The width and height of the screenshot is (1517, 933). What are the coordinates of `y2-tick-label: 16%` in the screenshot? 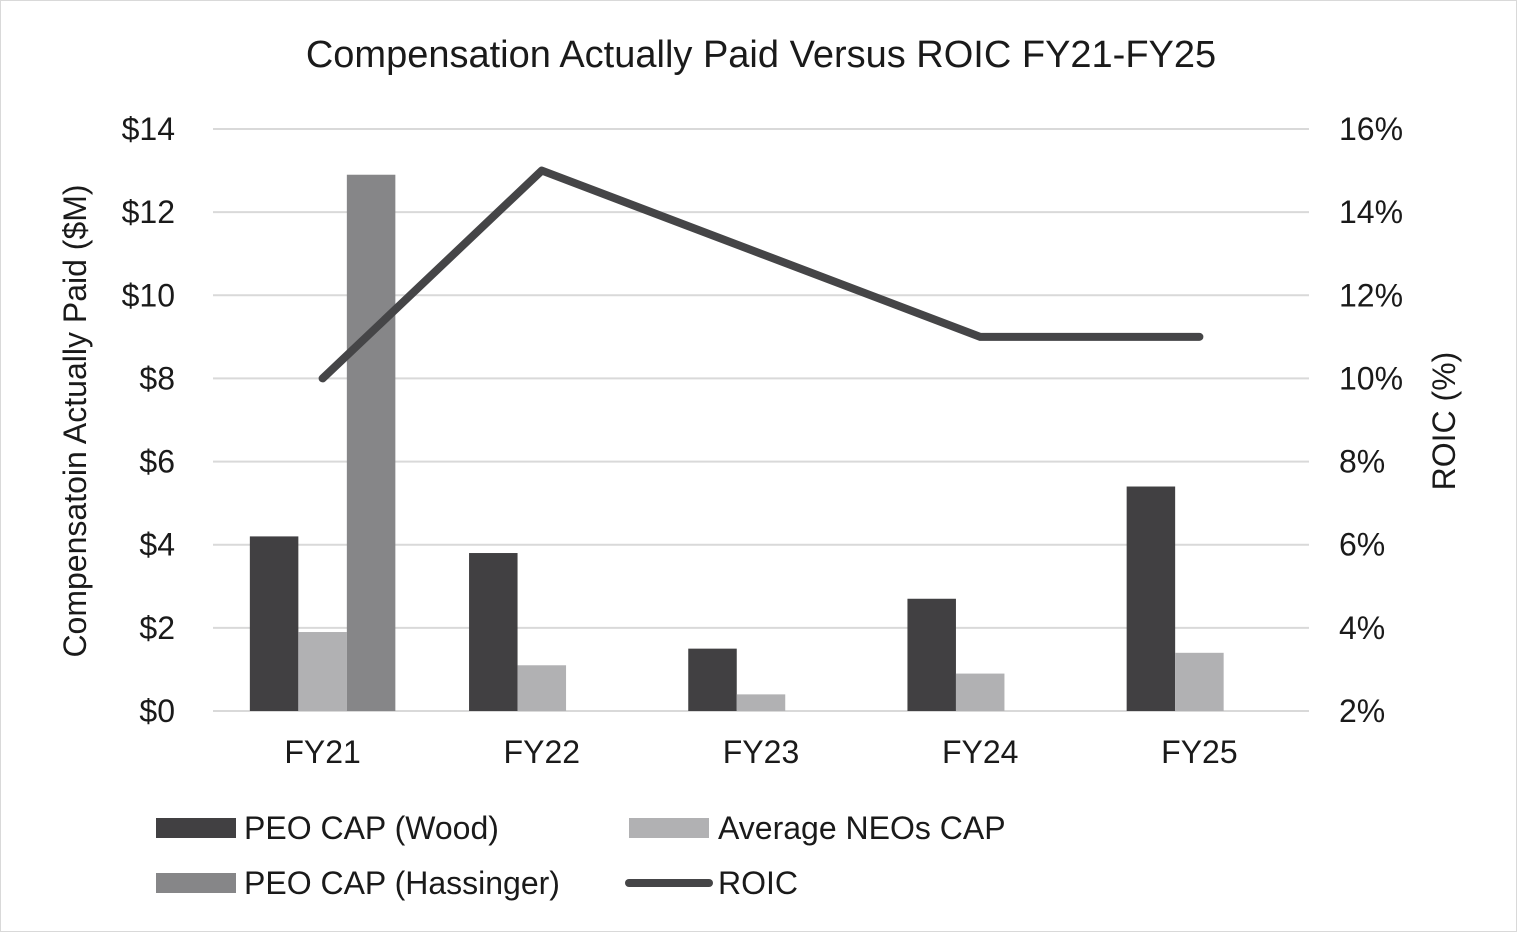 It's located at (1371, 129).